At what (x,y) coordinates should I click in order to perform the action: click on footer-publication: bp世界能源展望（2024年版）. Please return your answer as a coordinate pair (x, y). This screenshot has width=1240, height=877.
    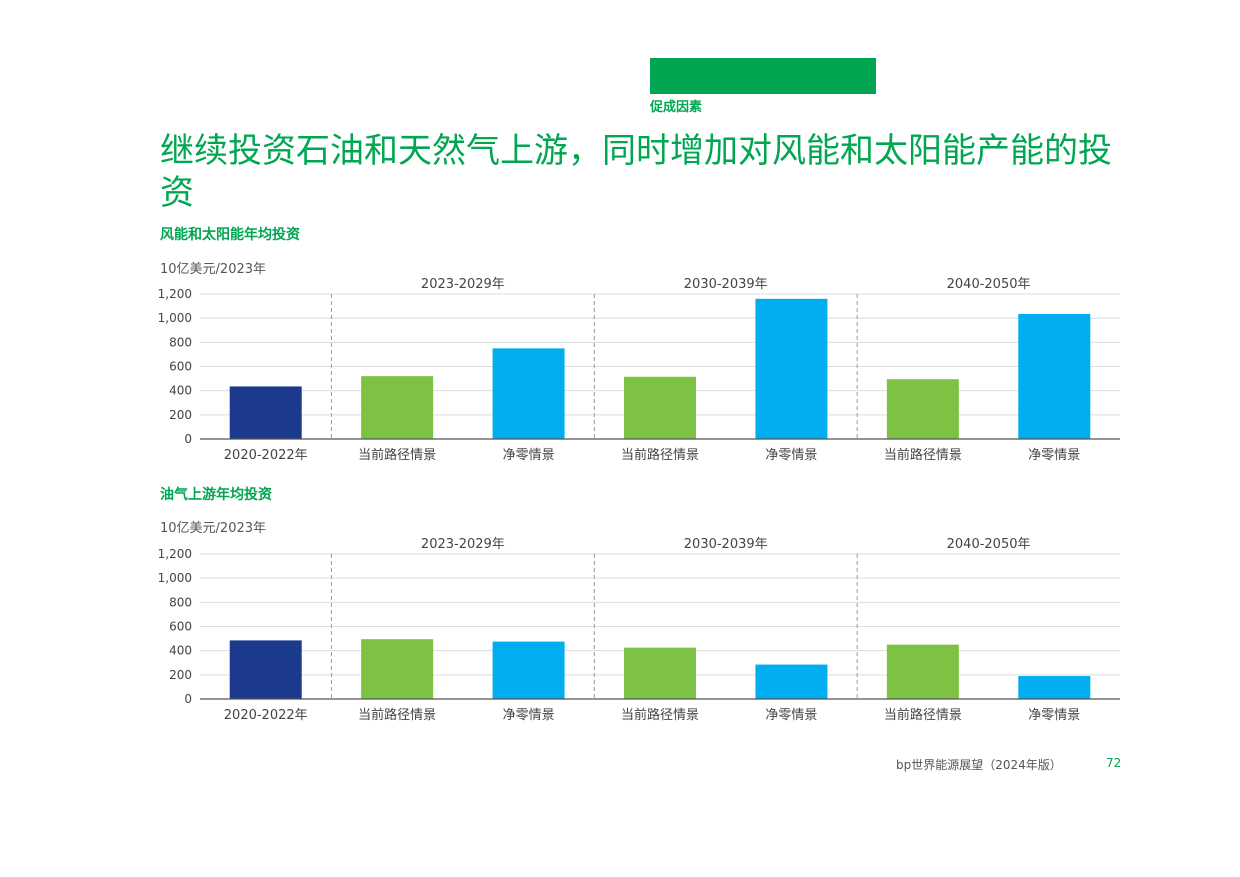
    Looking at the image, I should click on (979, 765).